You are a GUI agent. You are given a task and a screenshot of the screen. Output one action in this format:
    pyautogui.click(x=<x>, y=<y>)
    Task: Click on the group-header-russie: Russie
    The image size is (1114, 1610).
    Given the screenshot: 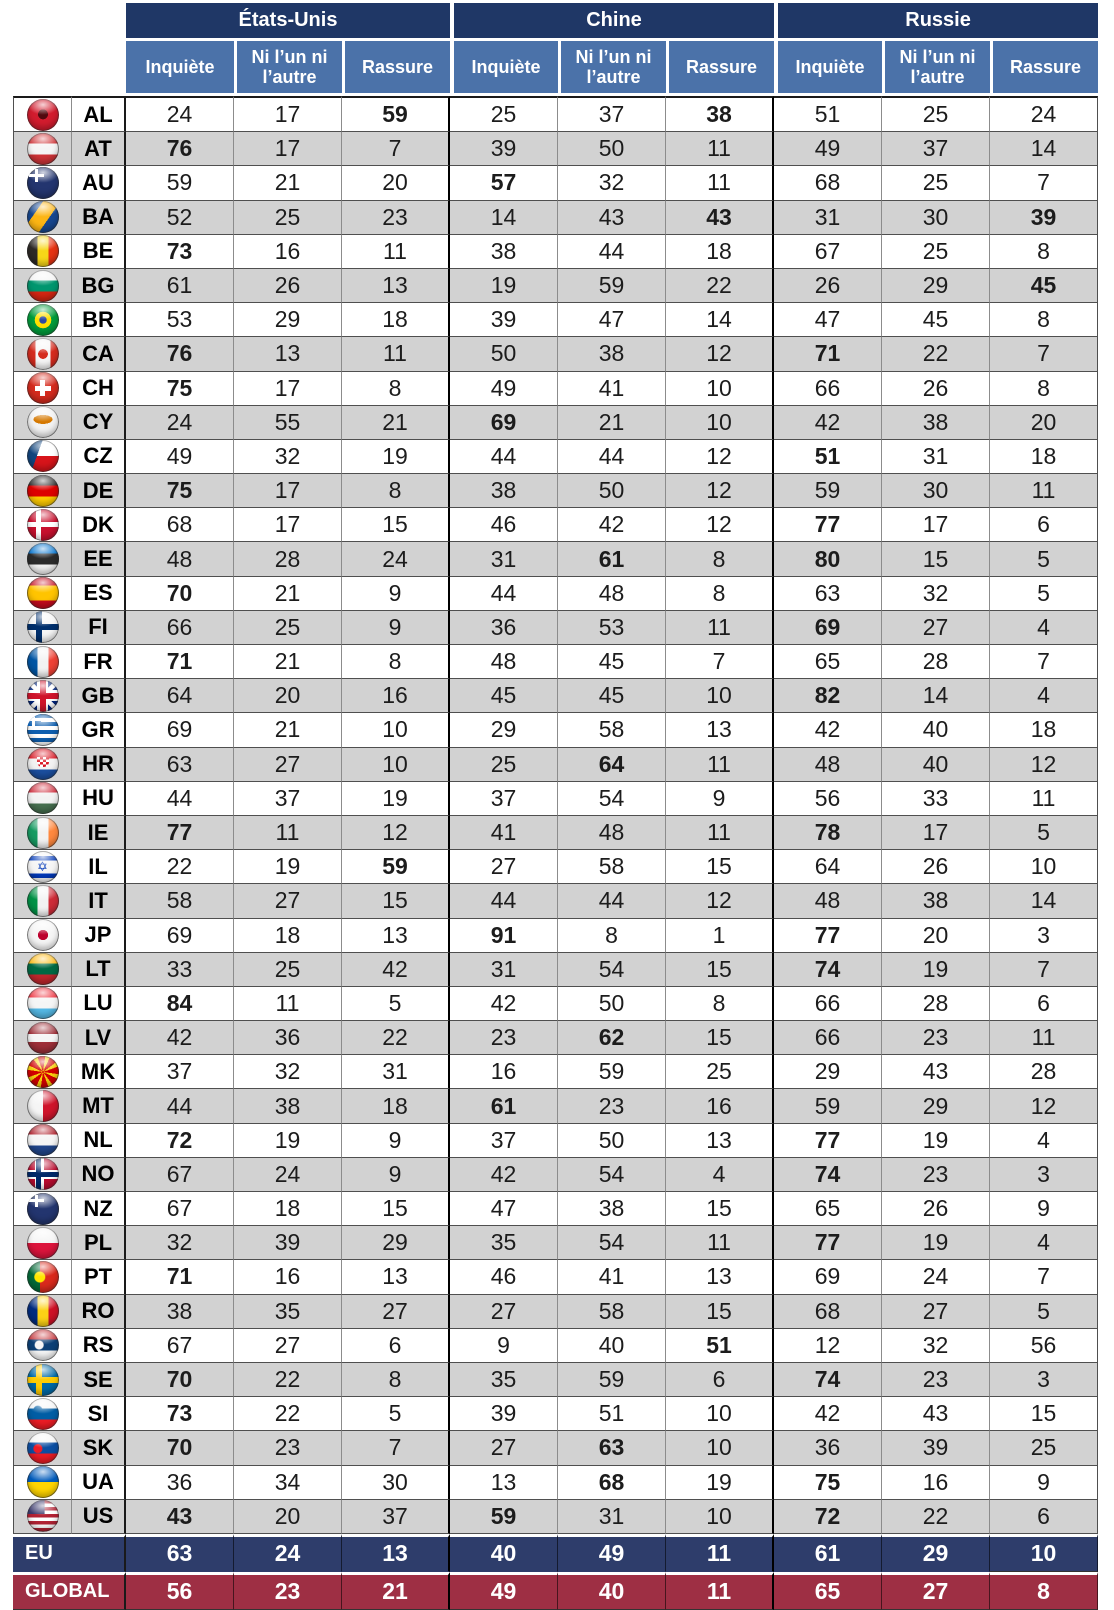 What is the action you would take?
    pyautogui.click(x=936, y=22)
    